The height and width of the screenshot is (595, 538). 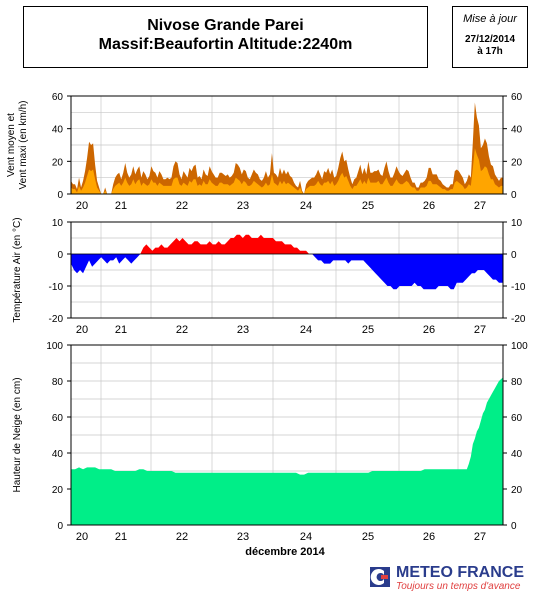 I want to click on y-tick-label-right: 100, so click(x=519, y=346).